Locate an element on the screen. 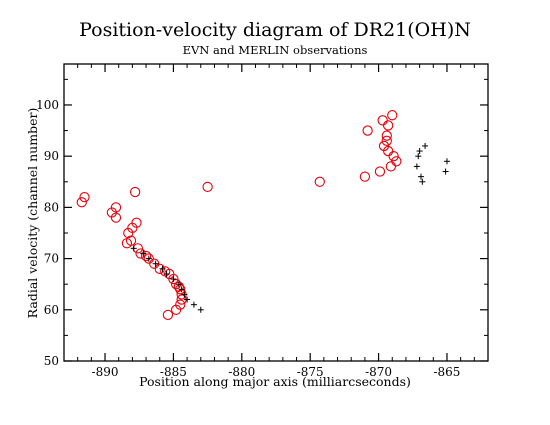  y-tick-label: 80 is located at coordinates (51, 207).